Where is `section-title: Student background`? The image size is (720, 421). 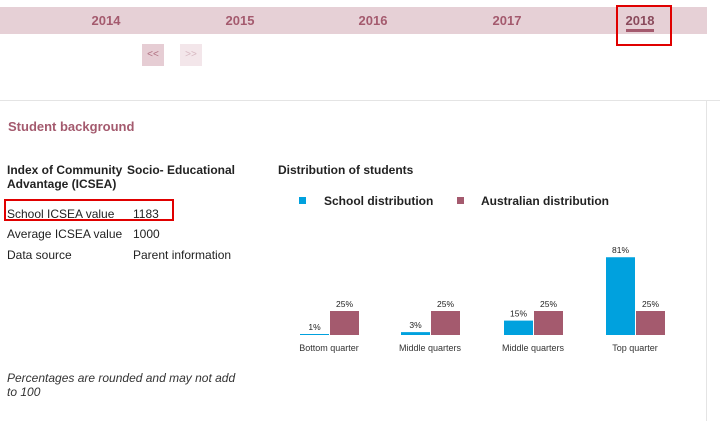
section-title: Student background is located at coordinates (71, 126).